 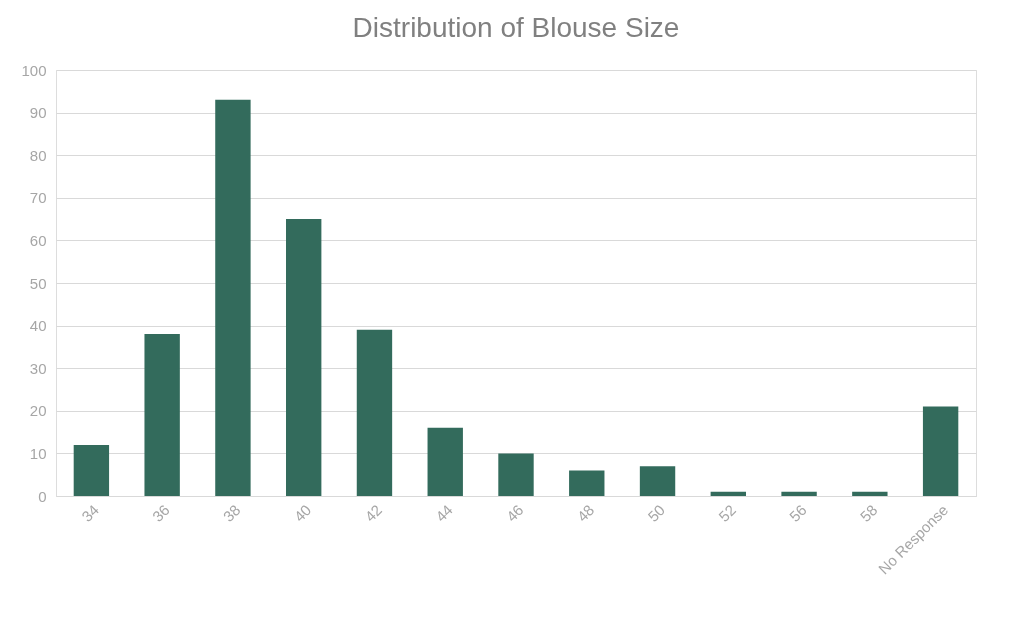 I want to click on y-tick-label: 20, so click(x=38, y=411).